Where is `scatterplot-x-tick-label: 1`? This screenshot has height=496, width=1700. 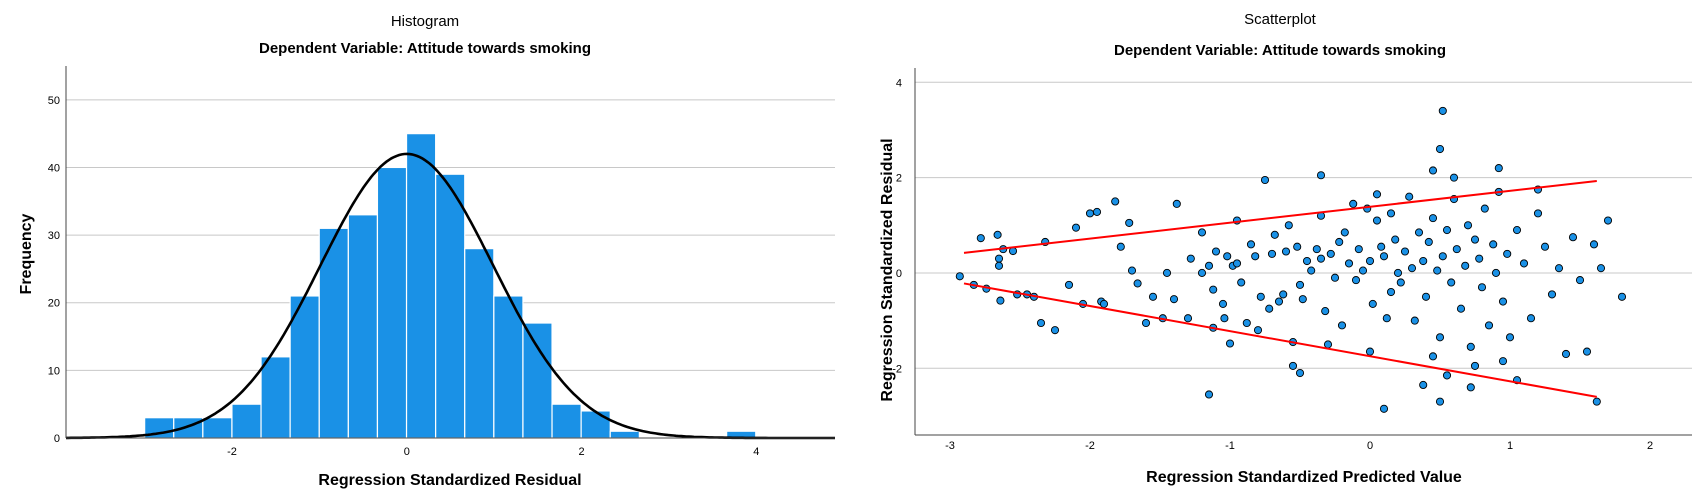
scatterplot-x-tick-label: 1 is located at coordinates (1510, 446).